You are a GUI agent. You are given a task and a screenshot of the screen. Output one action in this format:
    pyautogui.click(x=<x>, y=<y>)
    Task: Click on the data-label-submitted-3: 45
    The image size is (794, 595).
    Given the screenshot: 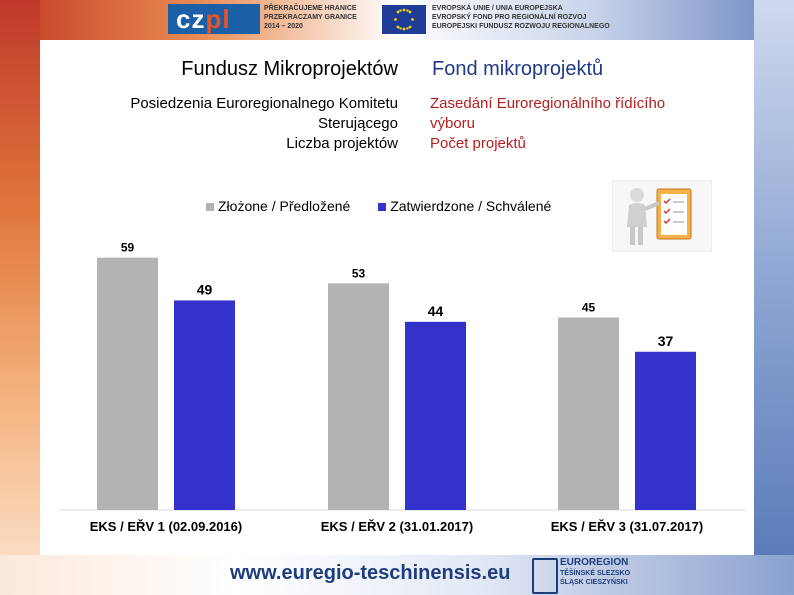 What is the action you would take?
    pyautogui.click(x=589, y=308)
    